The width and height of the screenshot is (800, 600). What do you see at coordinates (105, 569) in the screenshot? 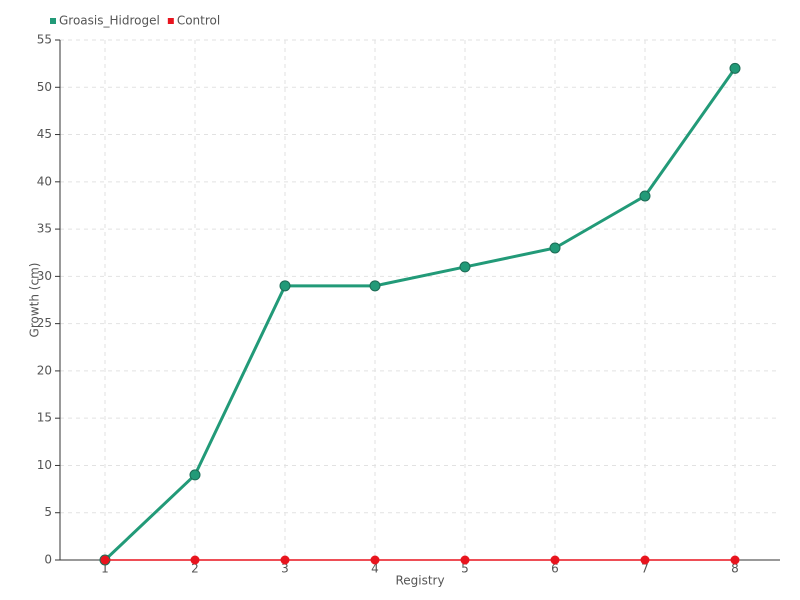
I see `x-tick-label: 1` at bounding box center [105, 569].